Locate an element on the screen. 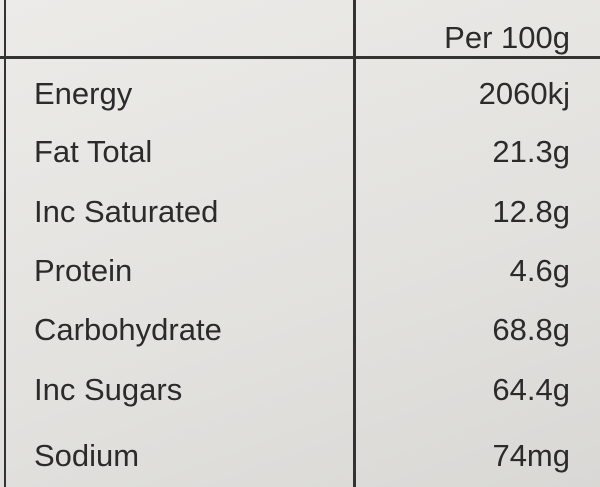 Image resolution: width=600 pixels, height=487 pixels. nutrient-value: 4.6g is located at coordinates (539, 270).